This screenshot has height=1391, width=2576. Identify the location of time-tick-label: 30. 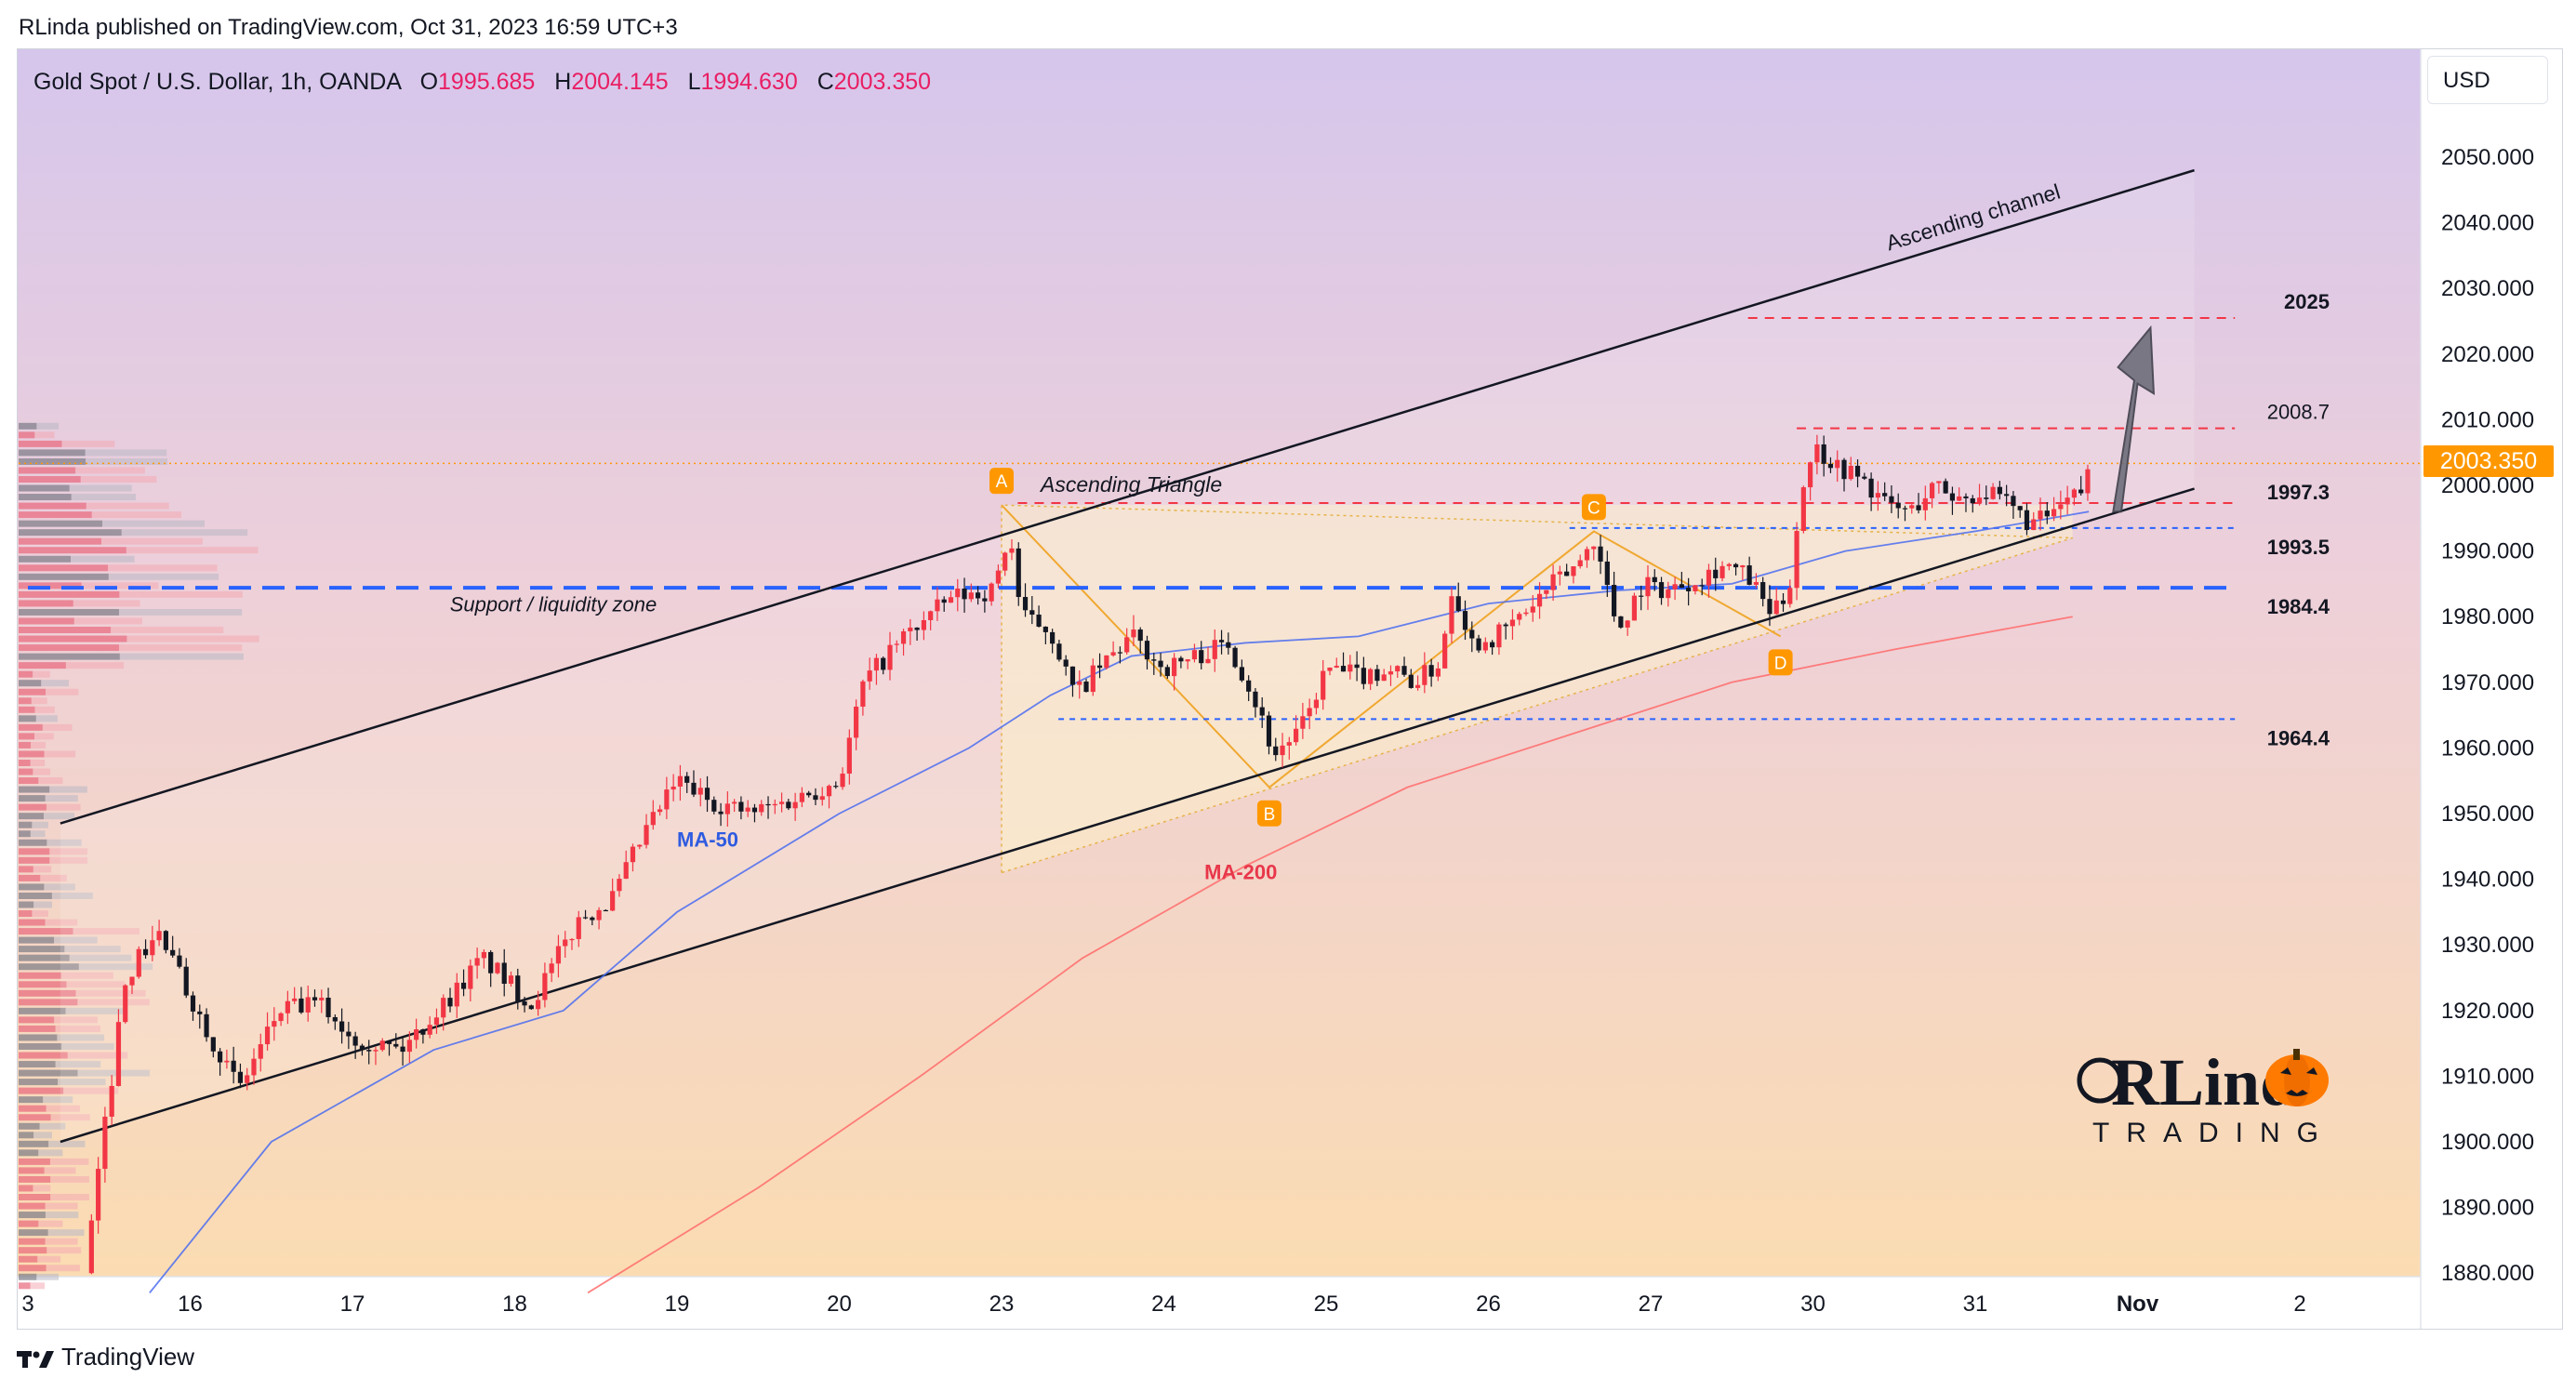
(1813, 1304).